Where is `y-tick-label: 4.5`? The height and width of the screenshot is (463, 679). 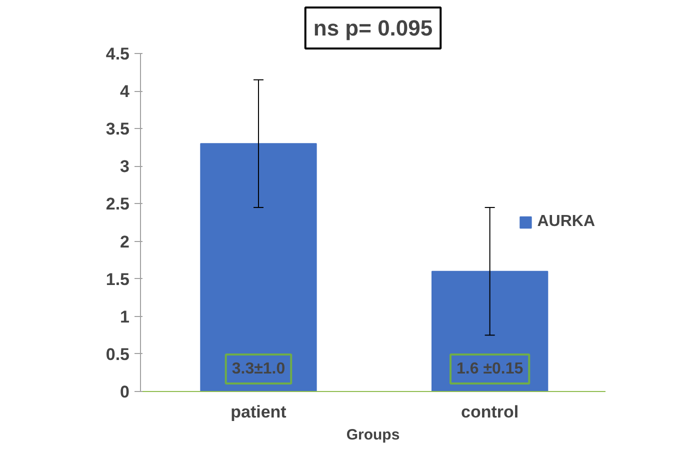
y-tick-label: 4.5 is located at coordinates (118, 54).